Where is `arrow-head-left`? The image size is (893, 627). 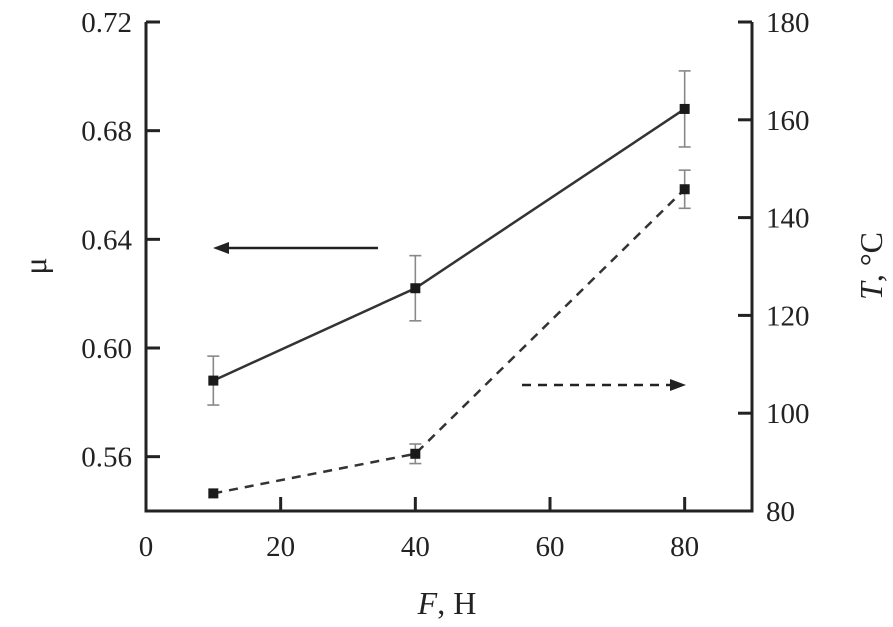 arrow-head-left is located at coordinates (221, 248).